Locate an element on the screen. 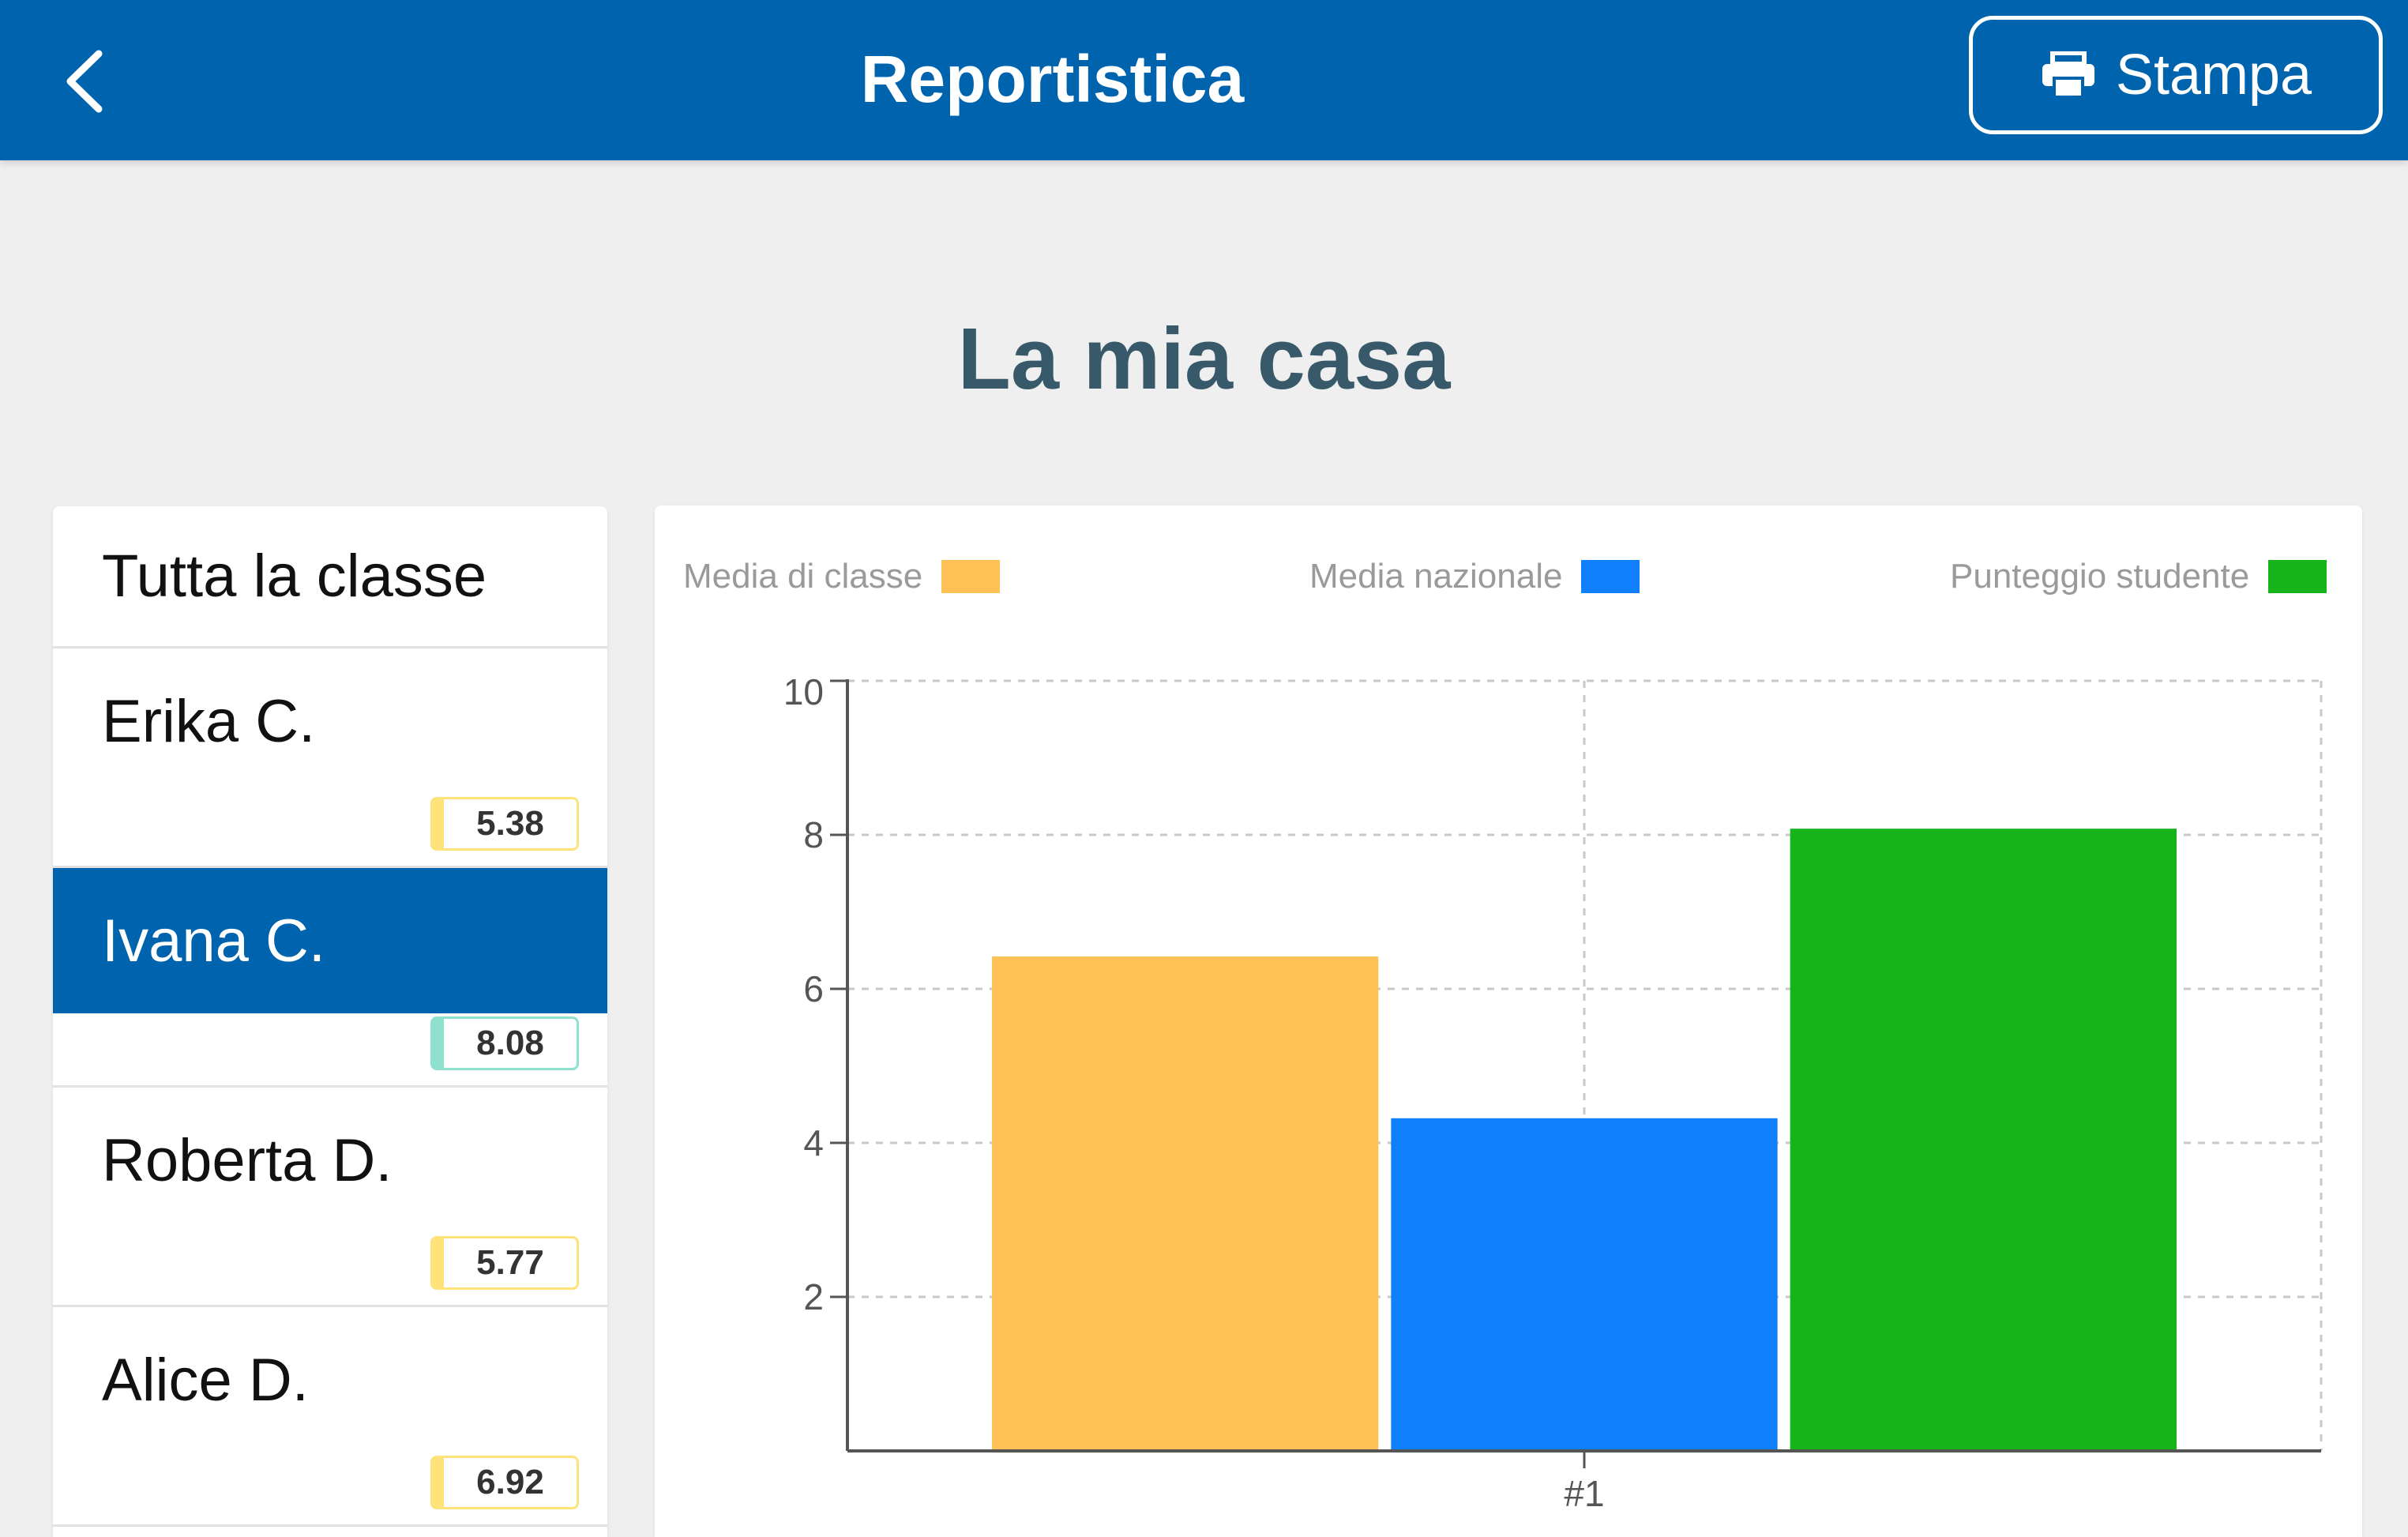 This screenshot has width=2408, height=1537. student-name: Roberta D. is located at coordinates (247, 1160).